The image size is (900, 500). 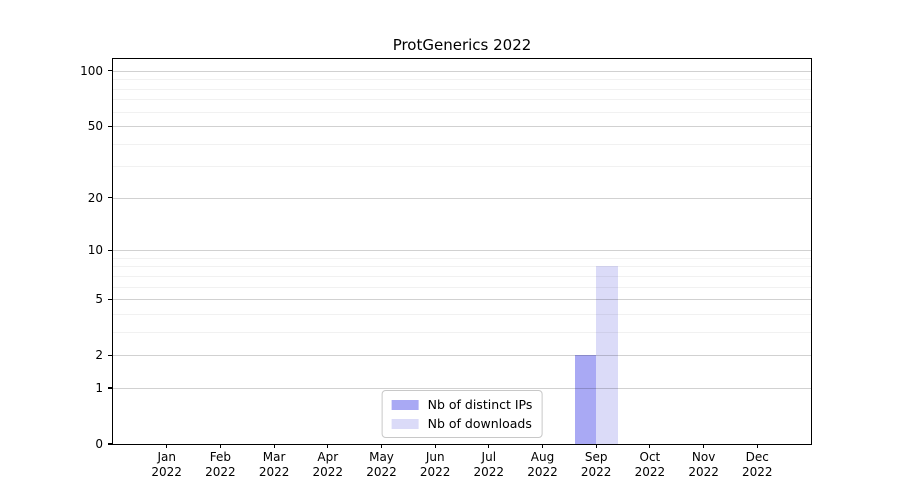 I want to click on y-tick-label: 2, so click(x=99, y=355).